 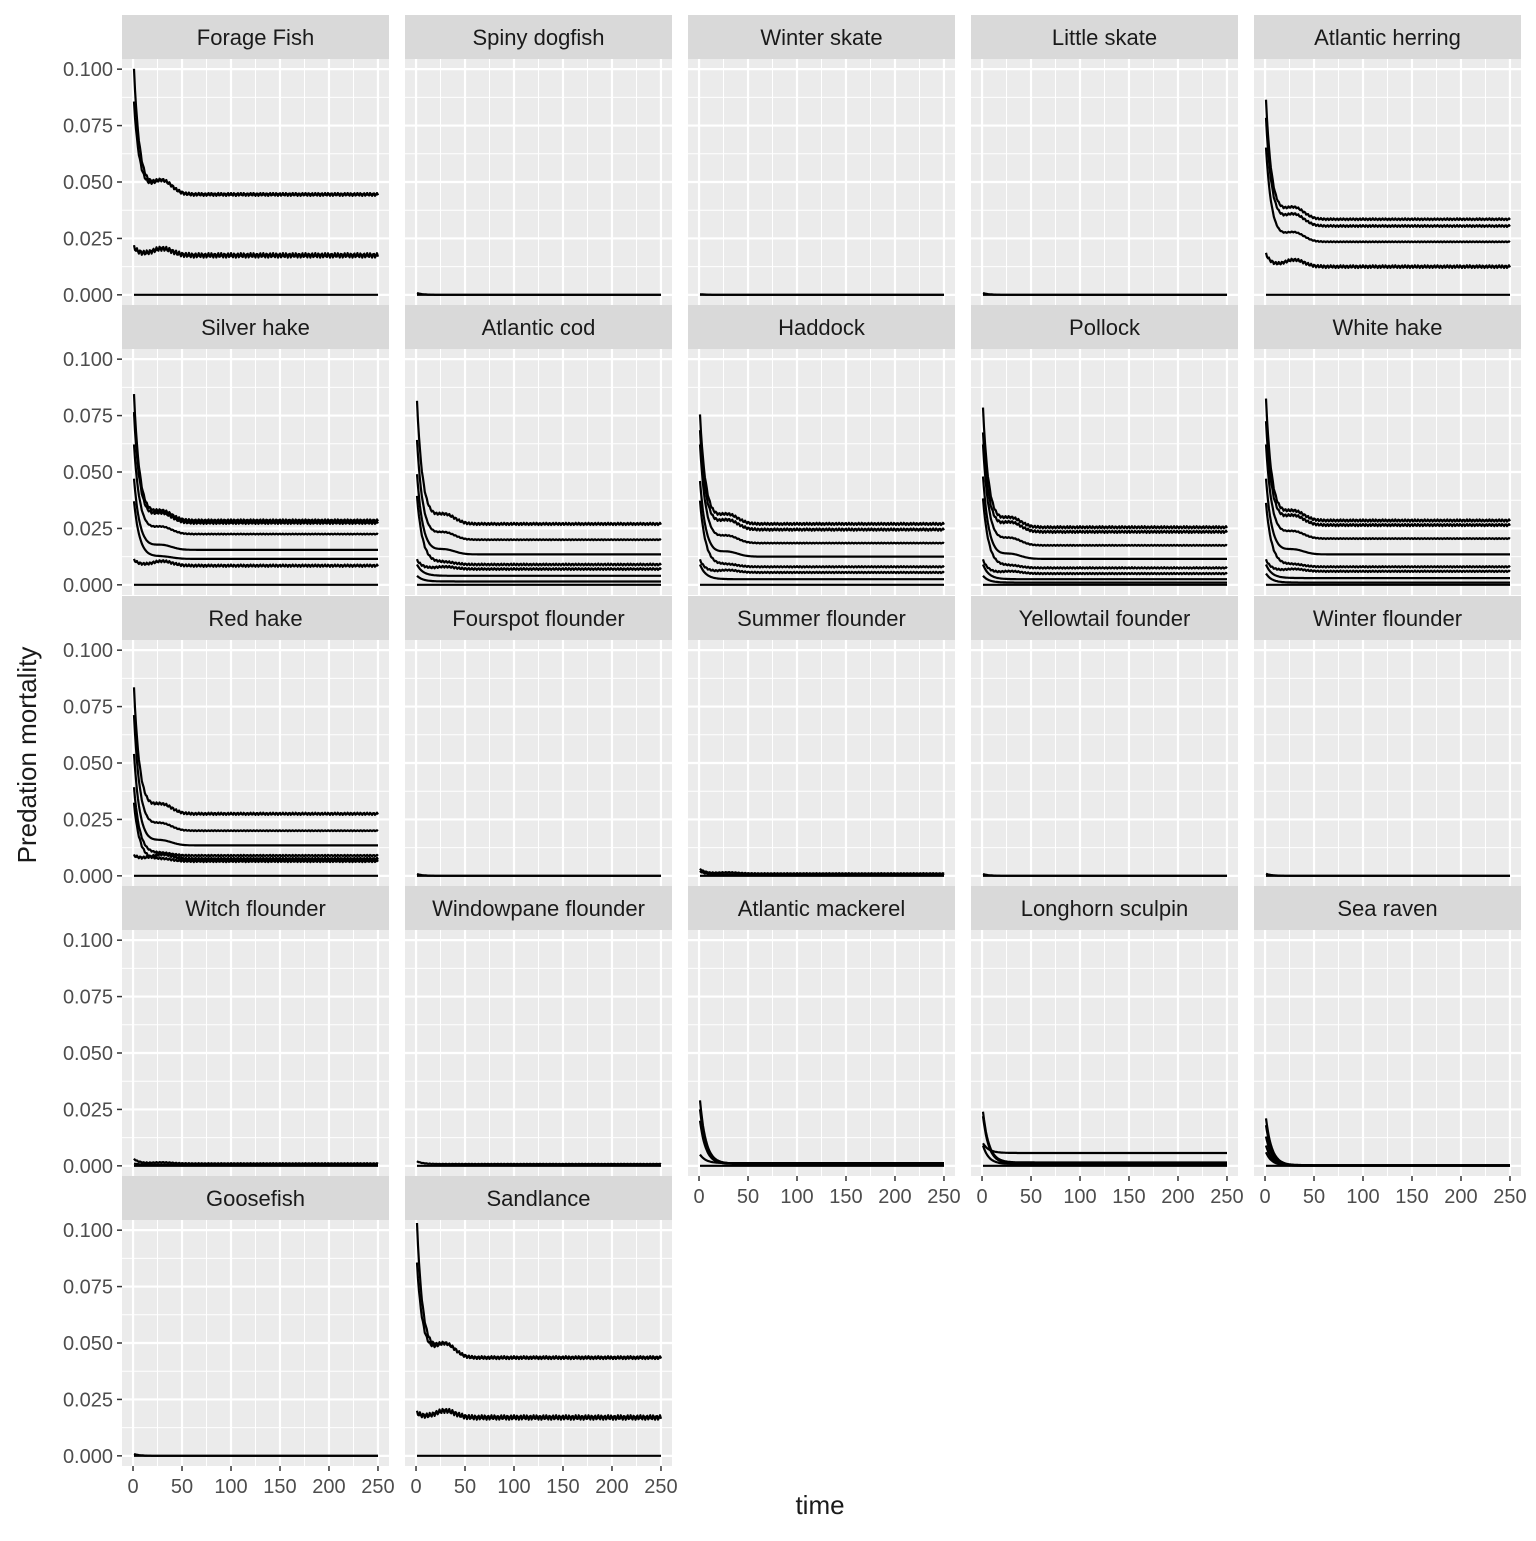 I want to click on facet-title: Atlantic herring, so click(x=1387, y=37).